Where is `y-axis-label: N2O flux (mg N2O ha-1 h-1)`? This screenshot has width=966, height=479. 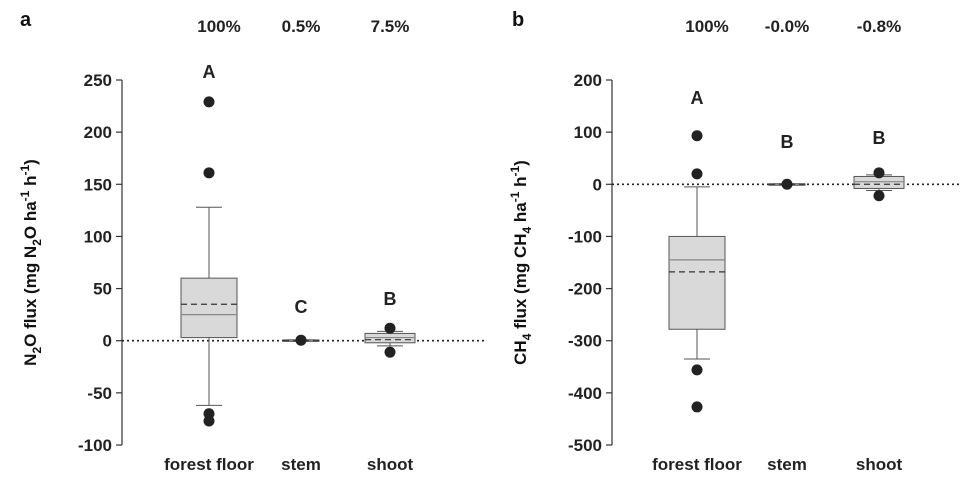 y-axis-label: N2O flux (mg N2O ha-1 h-1) is located at coordinates (31, 262).